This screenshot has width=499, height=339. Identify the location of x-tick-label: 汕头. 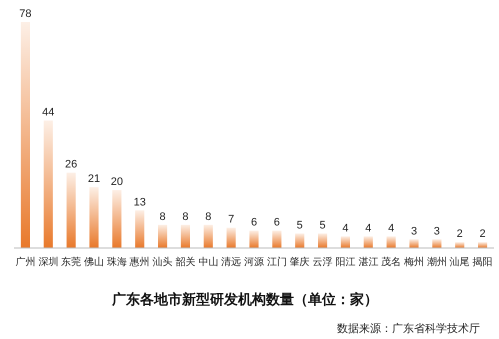
(162, 262).